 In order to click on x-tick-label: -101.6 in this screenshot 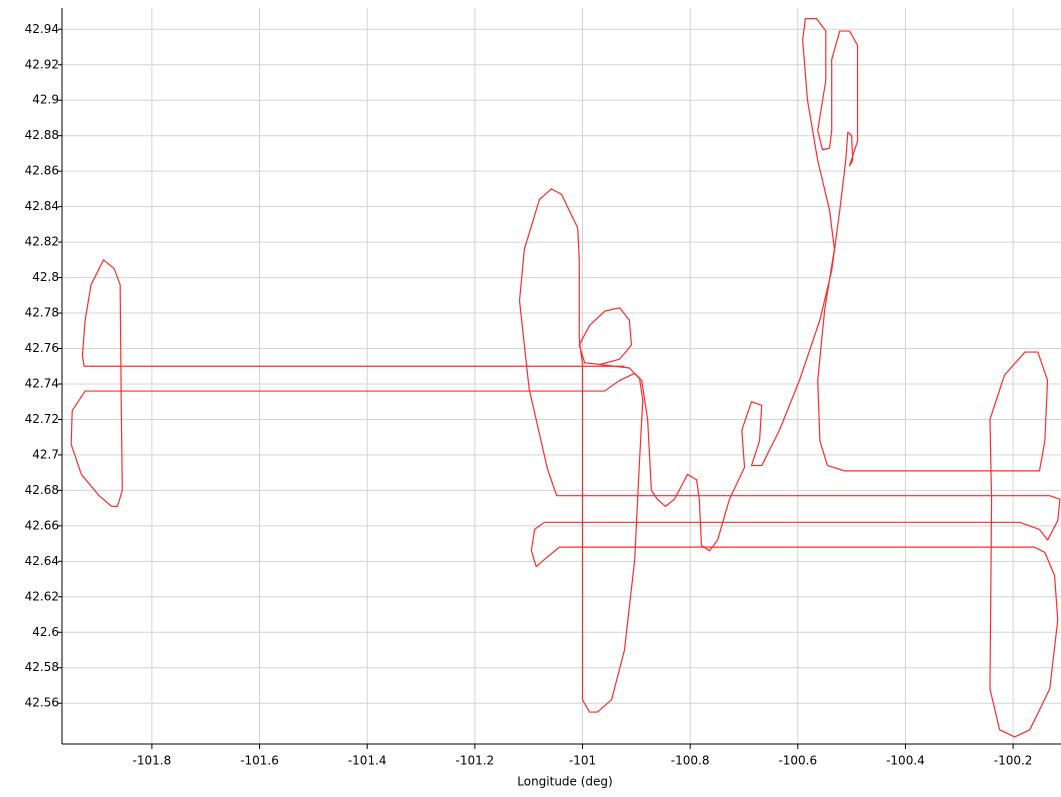, I will do `click(259, 761)`.